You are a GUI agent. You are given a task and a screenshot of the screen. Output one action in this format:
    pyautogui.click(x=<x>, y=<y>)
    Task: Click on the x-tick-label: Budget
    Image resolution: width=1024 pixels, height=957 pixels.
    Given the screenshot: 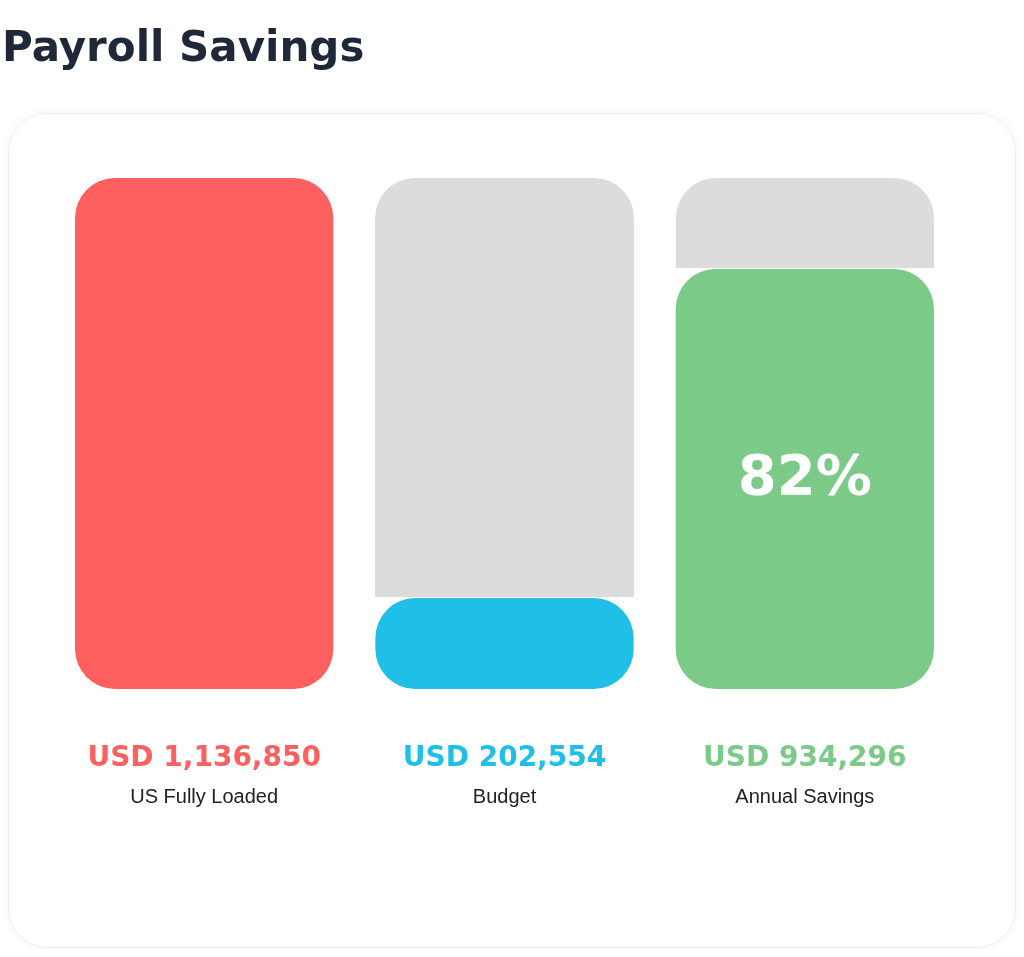 What is the action you would take?
    pyautogui.click(x=504, y=795)
    